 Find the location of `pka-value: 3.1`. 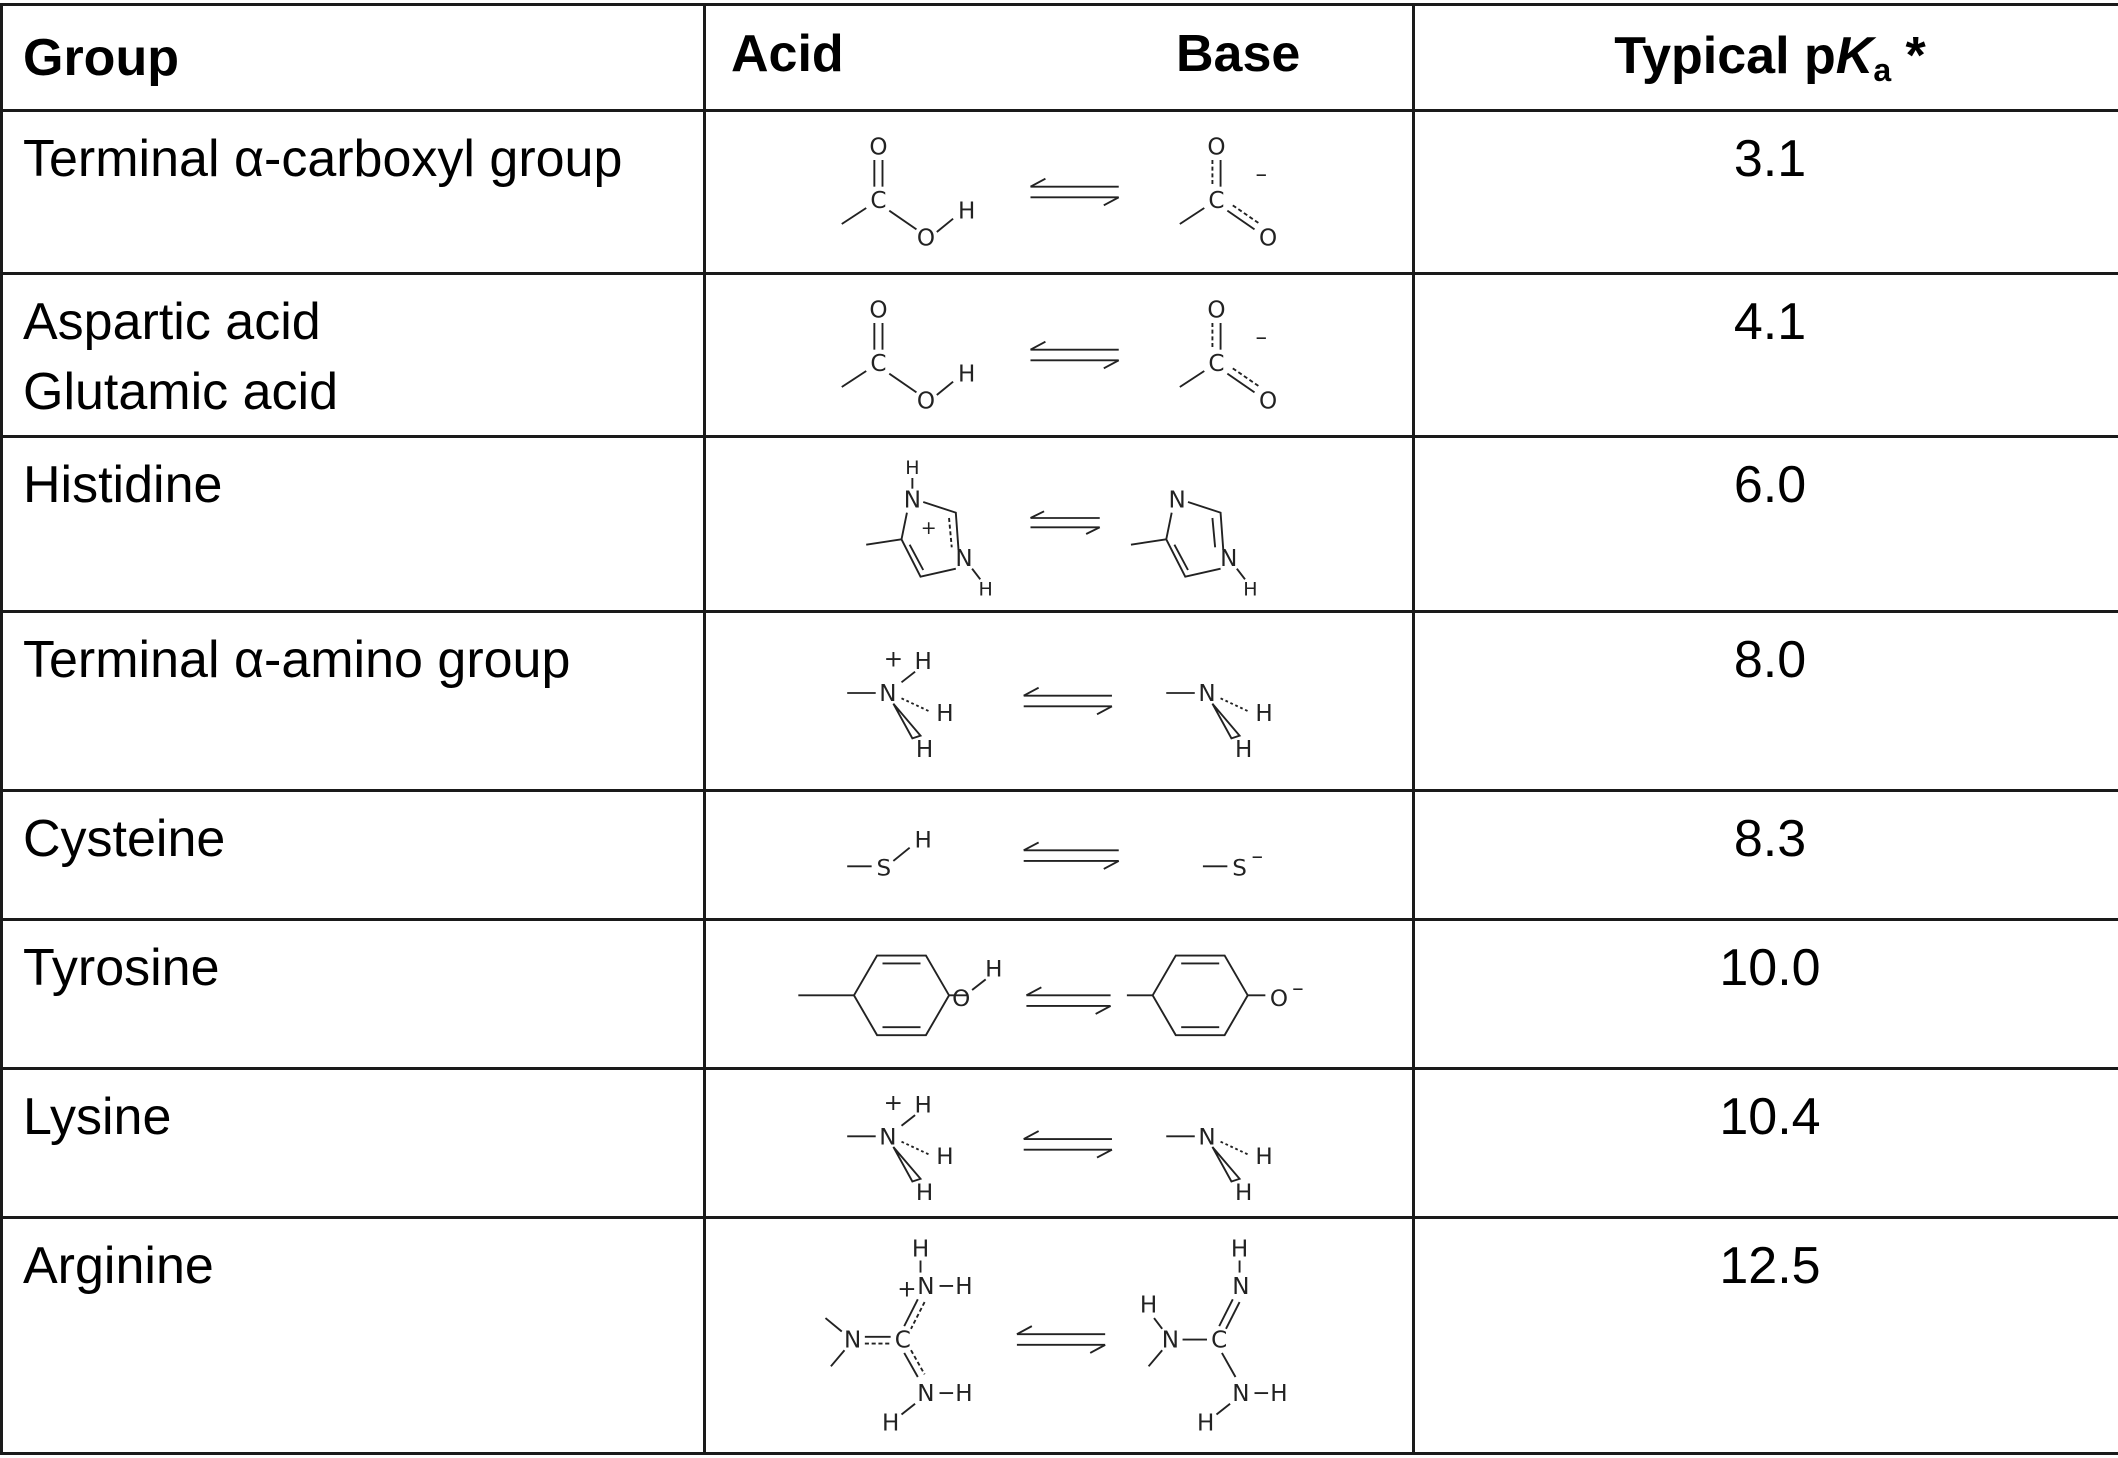

pka-value: 3.1 is located at coordinates (1765, 192).